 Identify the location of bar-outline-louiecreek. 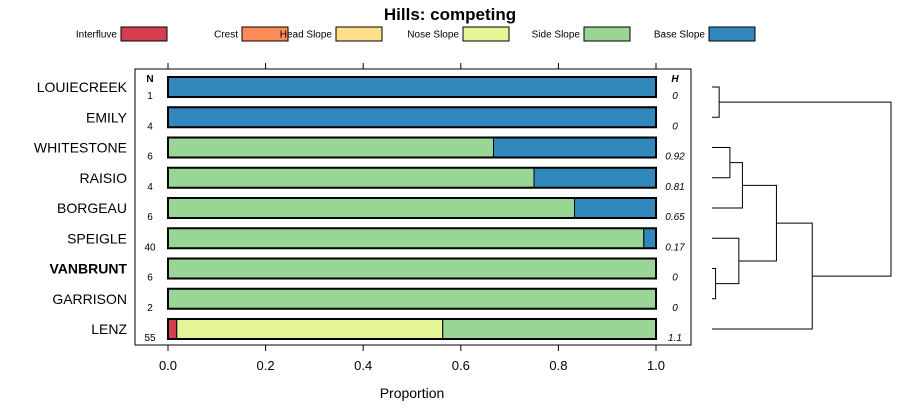
(412, 87).